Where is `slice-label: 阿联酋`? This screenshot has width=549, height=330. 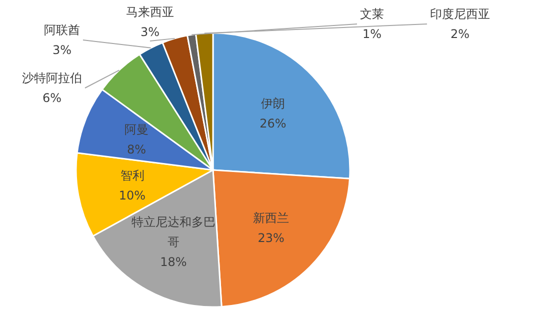
slice-label: 阿联酋 is located at coordinates (62, 30).